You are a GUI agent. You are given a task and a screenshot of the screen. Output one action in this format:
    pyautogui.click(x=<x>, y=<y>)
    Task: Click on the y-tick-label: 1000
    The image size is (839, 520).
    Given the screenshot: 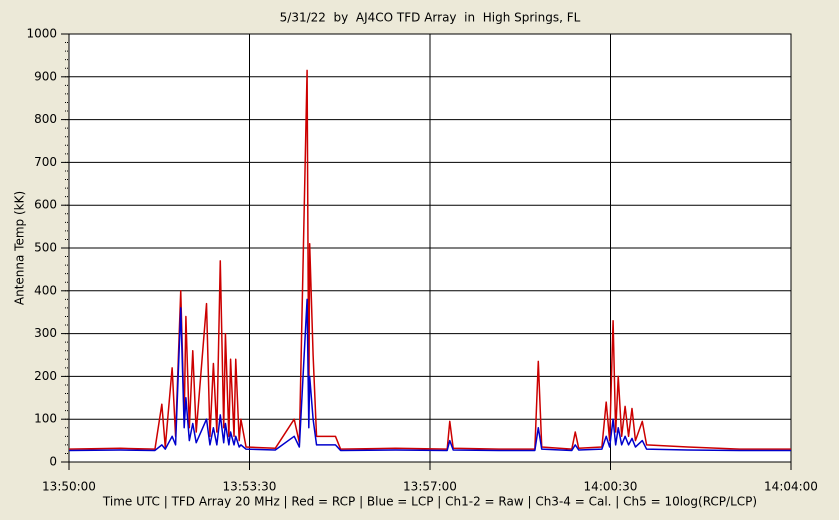 What is the action you would take?
    pyautogui.click(x=41, y=34)
    